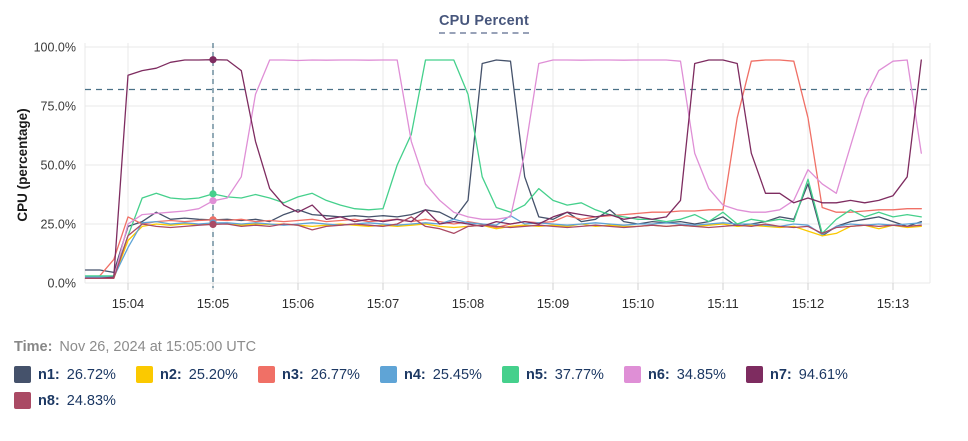 The image size is (968, 441). I want to click on time-readout: Time: Nov 26, 2024 at 15:05:00 UTC, so click(135, 347).